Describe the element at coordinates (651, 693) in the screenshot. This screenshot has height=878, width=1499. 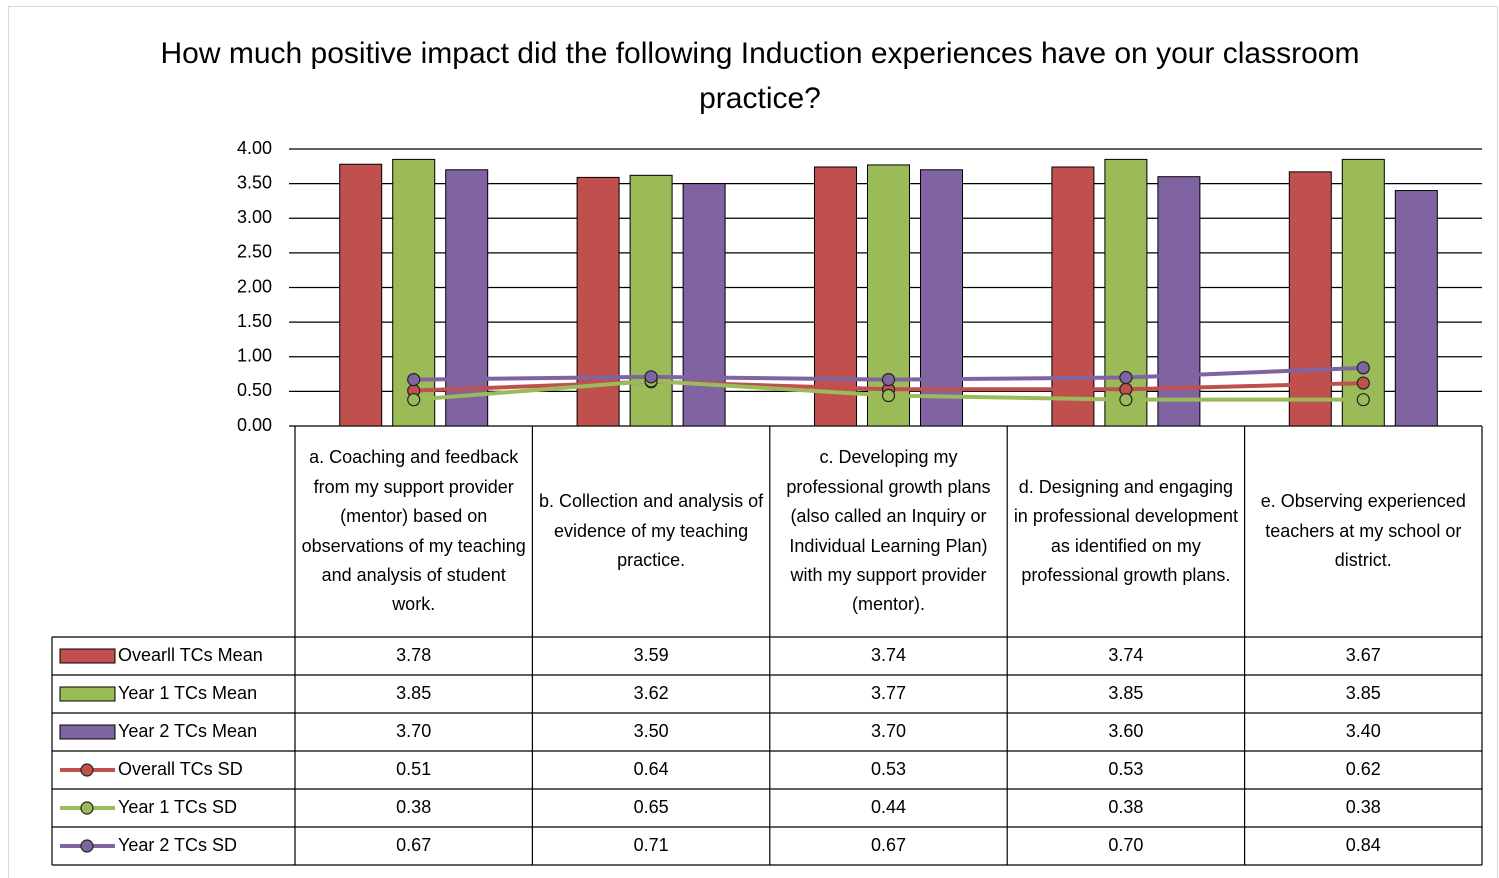
I see `table-value: 3.62` at that location.